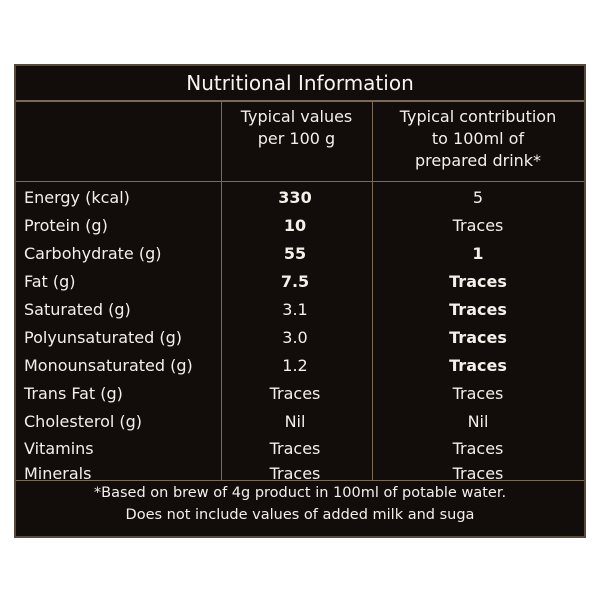 The width and height of the screenshot is (600, 600). What do you see at coordinates (295, 225) in the screenshot?
I see `value-per-100g: 10` at bounding box center [295, 225].